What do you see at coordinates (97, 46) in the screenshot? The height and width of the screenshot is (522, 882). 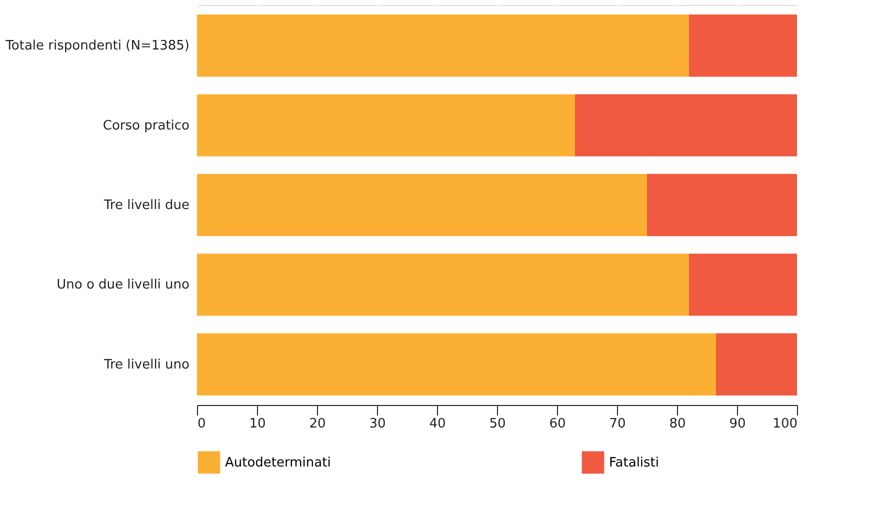 I see `y-tick-label: Totale rispondenti (N=1385)` at bounding box center [97, 46].